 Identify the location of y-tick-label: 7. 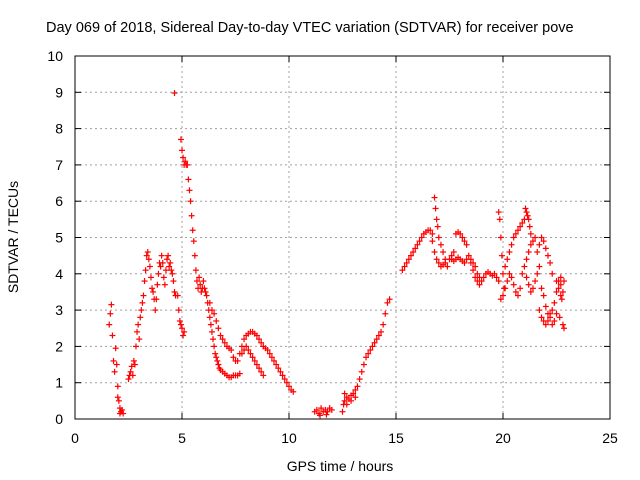
(59, 165).